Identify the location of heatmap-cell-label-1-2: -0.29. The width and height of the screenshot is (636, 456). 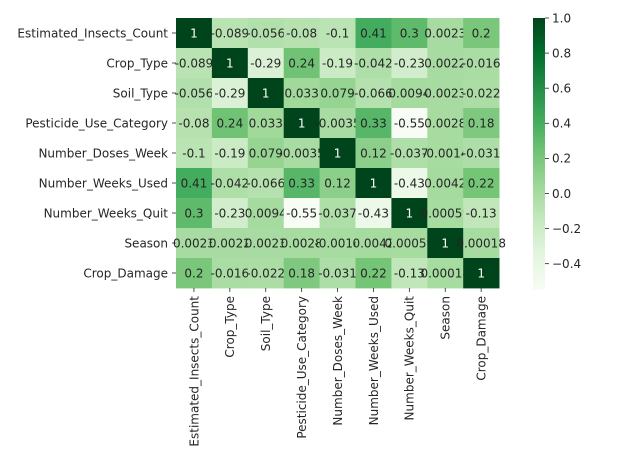
(265, 63).